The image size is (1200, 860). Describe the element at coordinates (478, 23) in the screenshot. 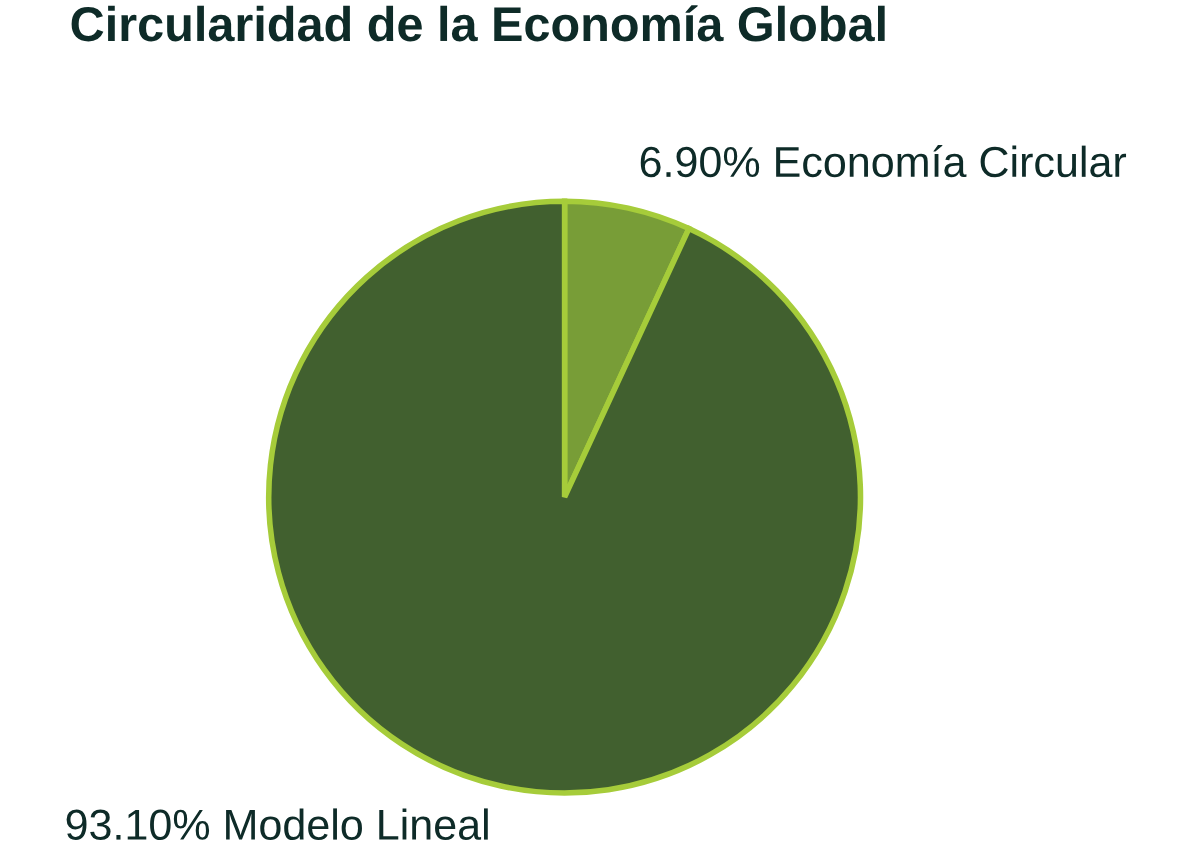

I see `chart-title: Circularidad de la Economía Global` at that location.